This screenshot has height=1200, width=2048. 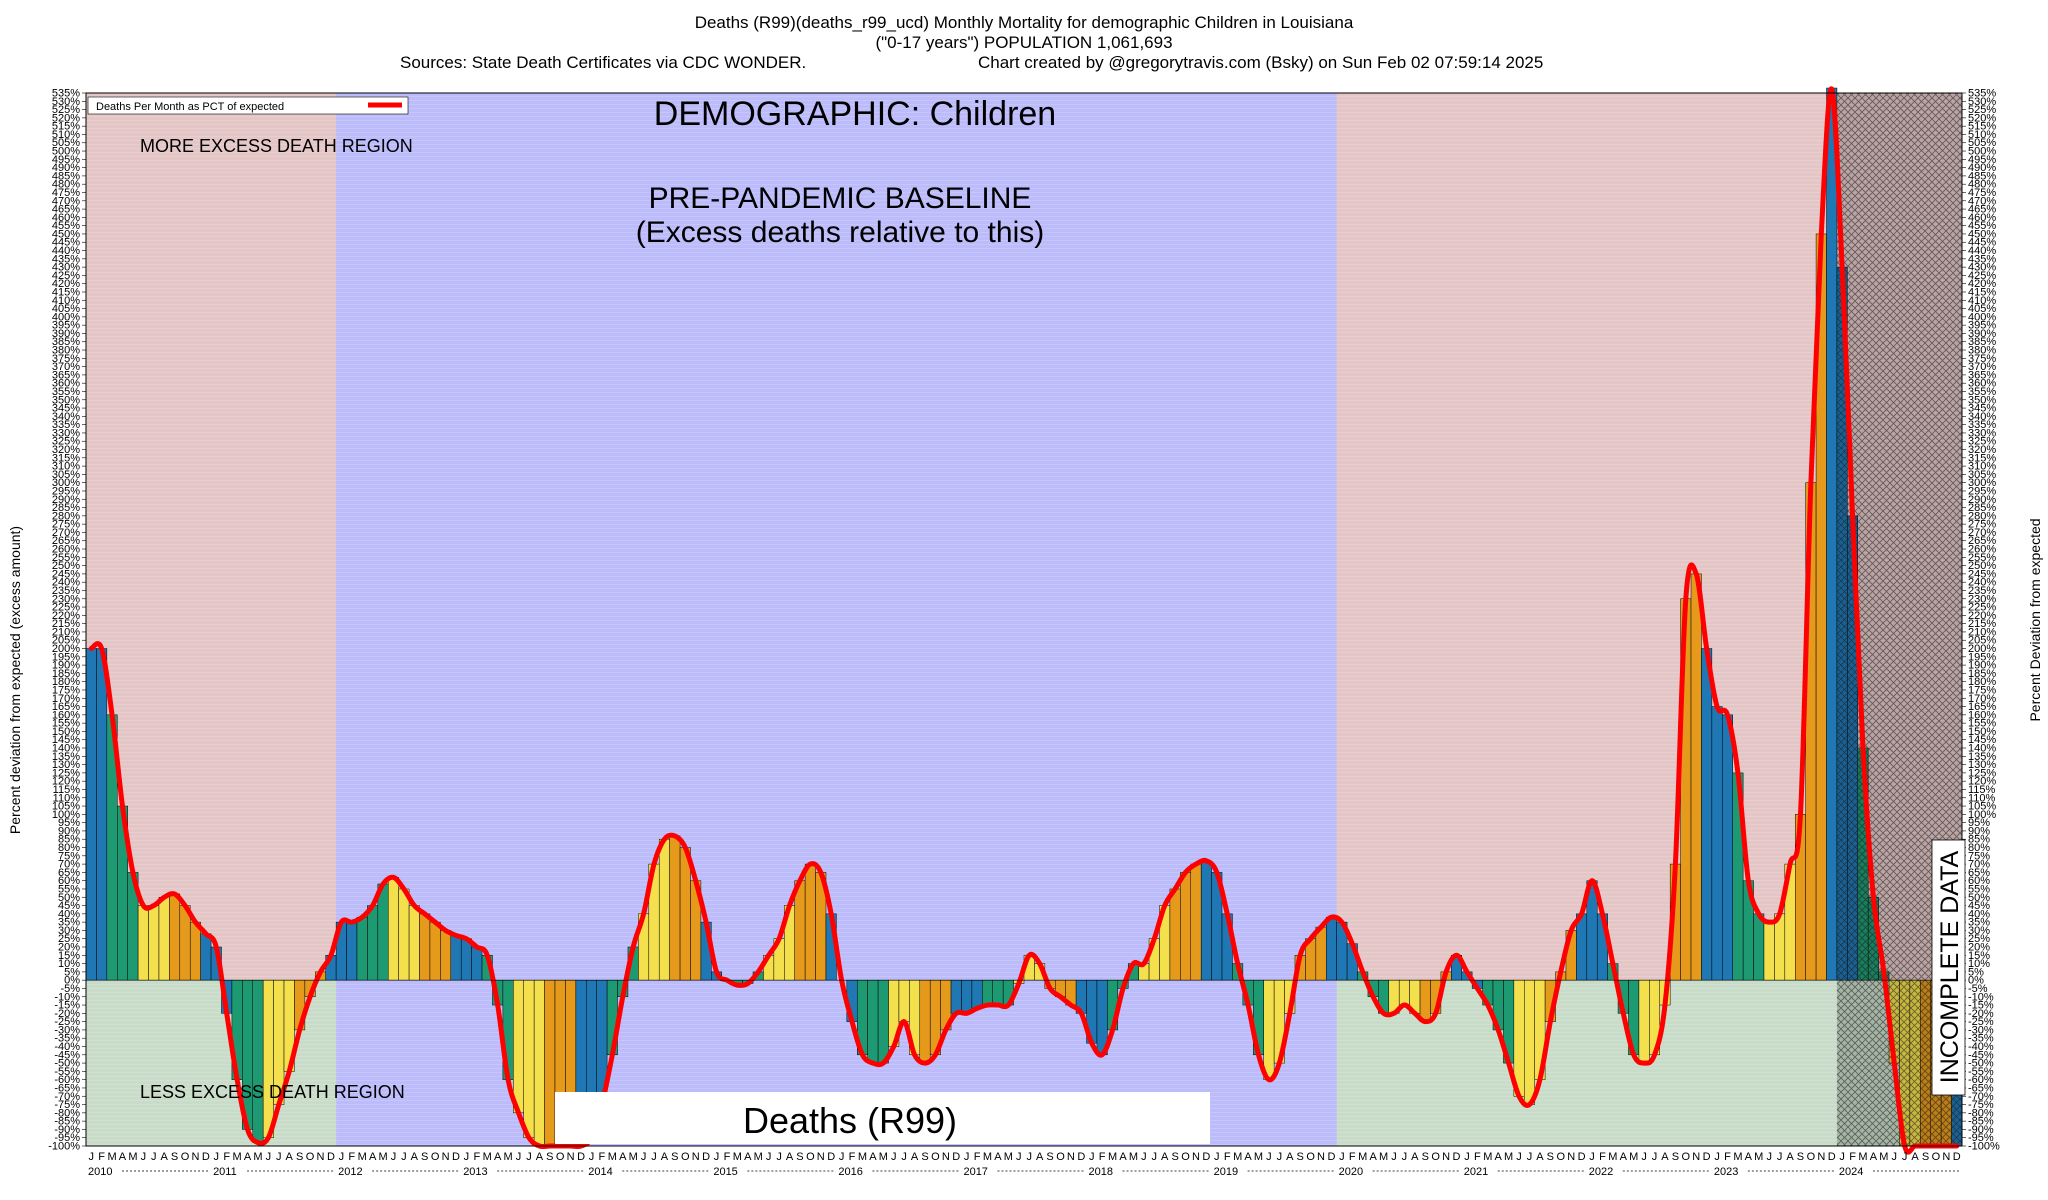 What do you see at coordinates (66, 135) in the screenshot?
I see `y-tick-label-left: 510%` at bounding box center [66, 135].